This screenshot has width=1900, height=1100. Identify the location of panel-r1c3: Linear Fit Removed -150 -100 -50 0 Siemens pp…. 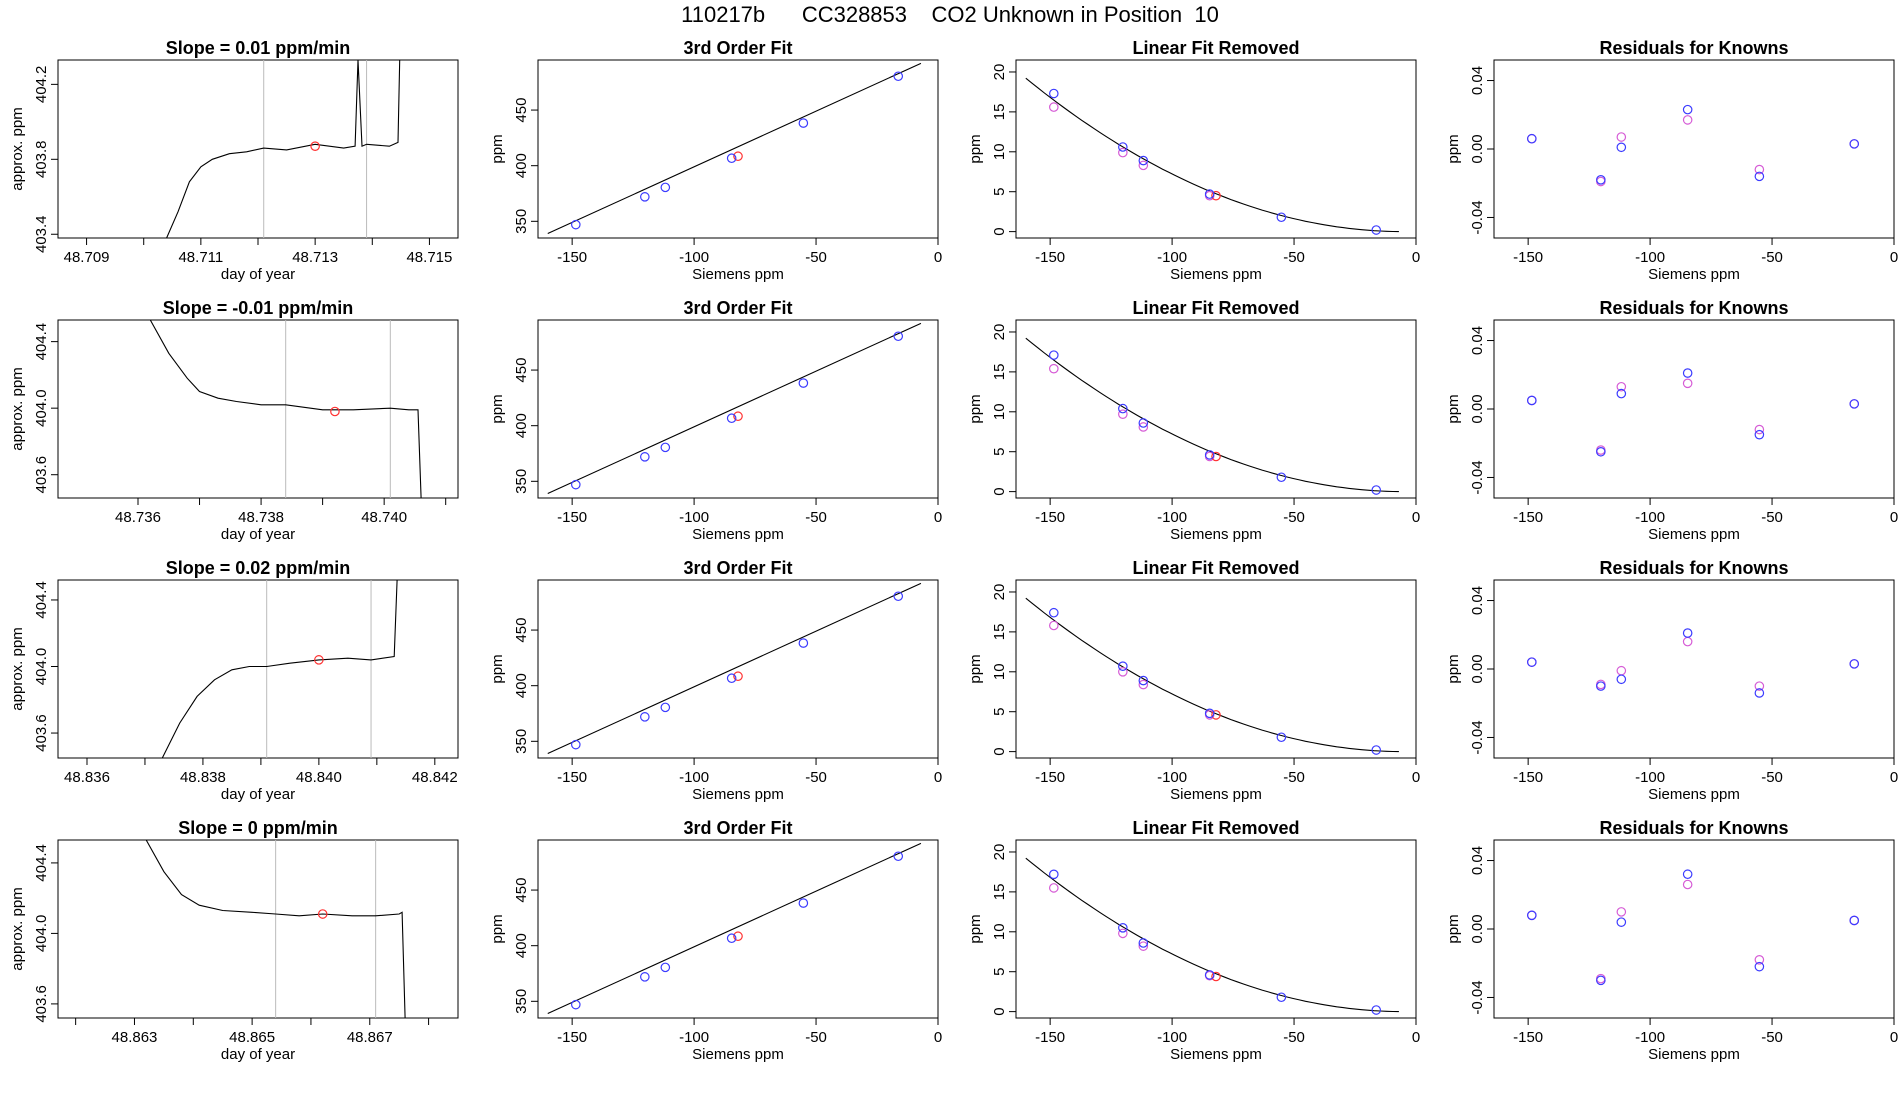
(1193, 160).